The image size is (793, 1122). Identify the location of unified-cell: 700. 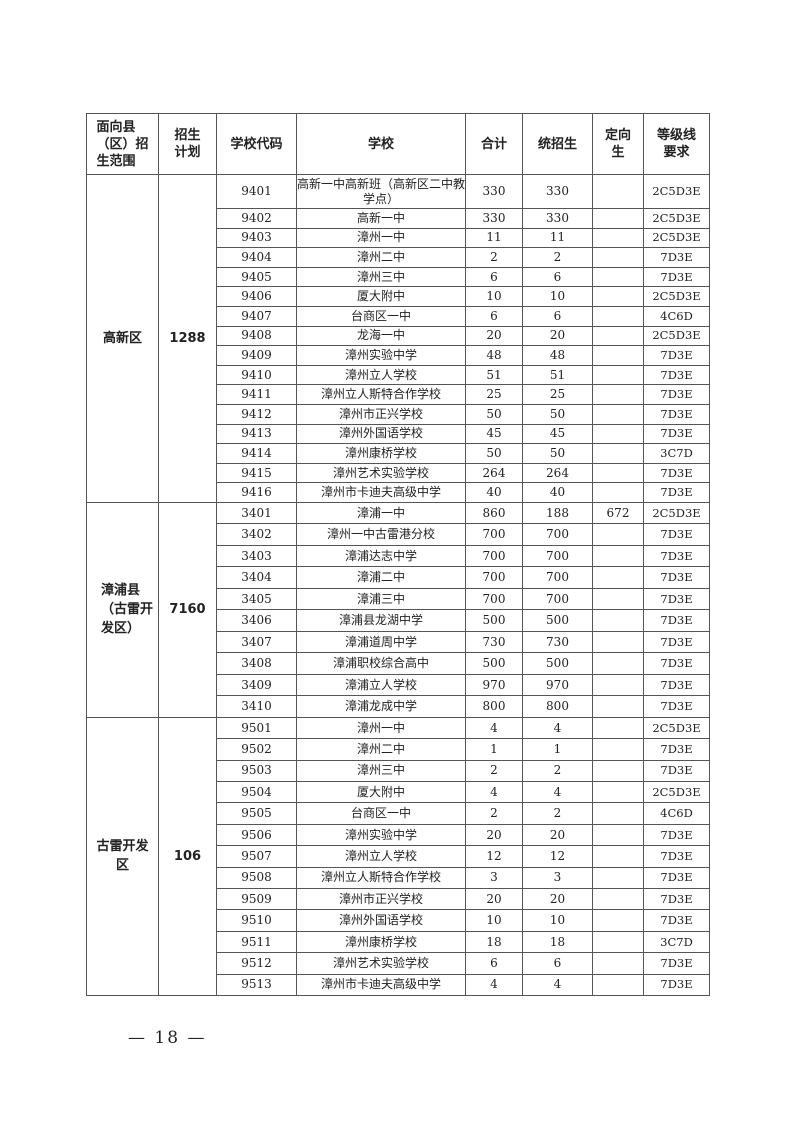
(557, 556).